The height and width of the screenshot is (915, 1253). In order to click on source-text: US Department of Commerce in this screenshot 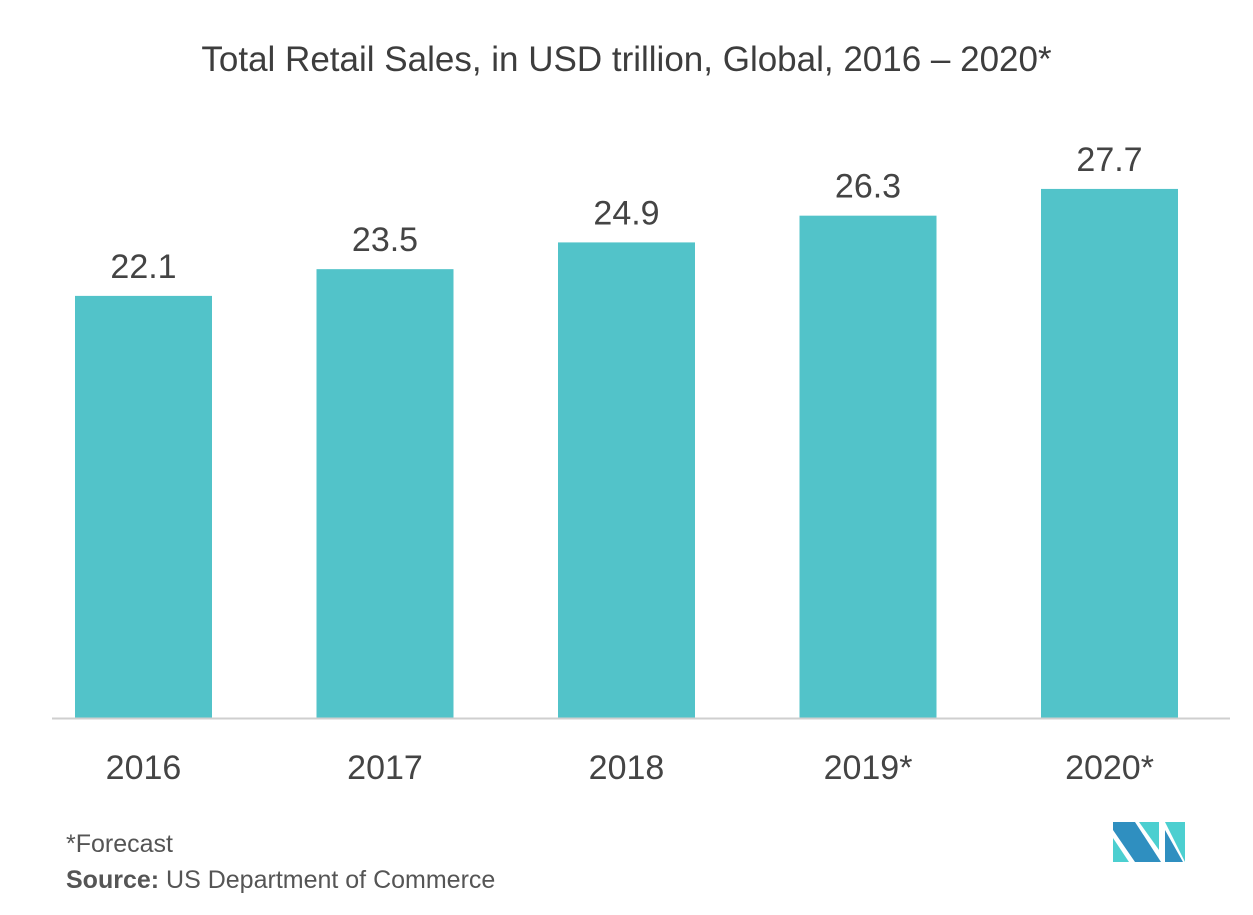, I will do `click(331, 880)`.